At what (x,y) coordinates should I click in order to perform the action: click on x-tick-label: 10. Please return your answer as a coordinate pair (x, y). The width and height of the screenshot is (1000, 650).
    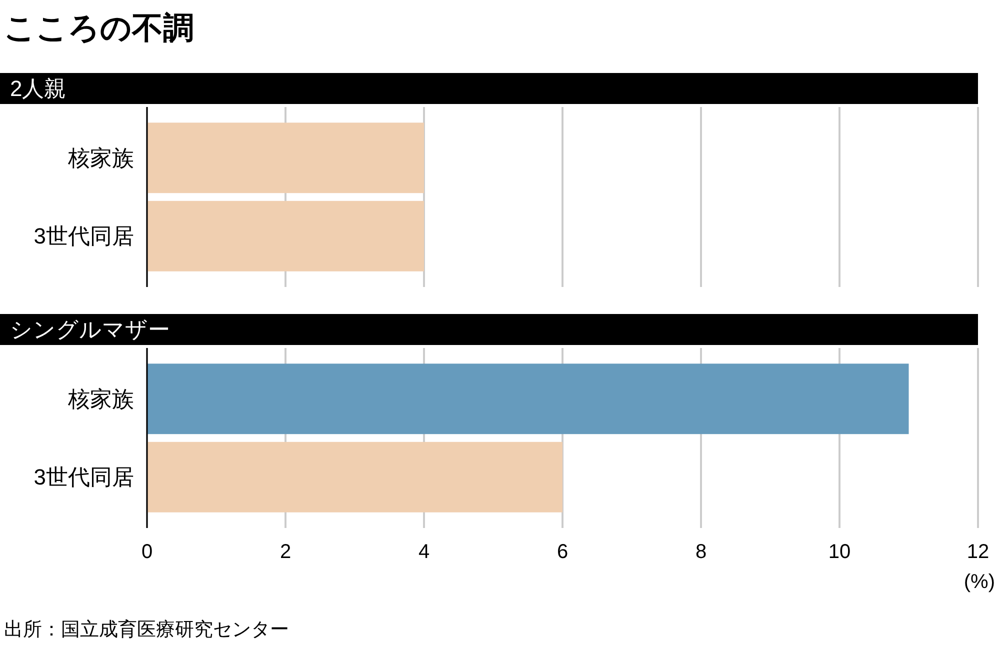
    Looking at the image, I should click on (839, 552).